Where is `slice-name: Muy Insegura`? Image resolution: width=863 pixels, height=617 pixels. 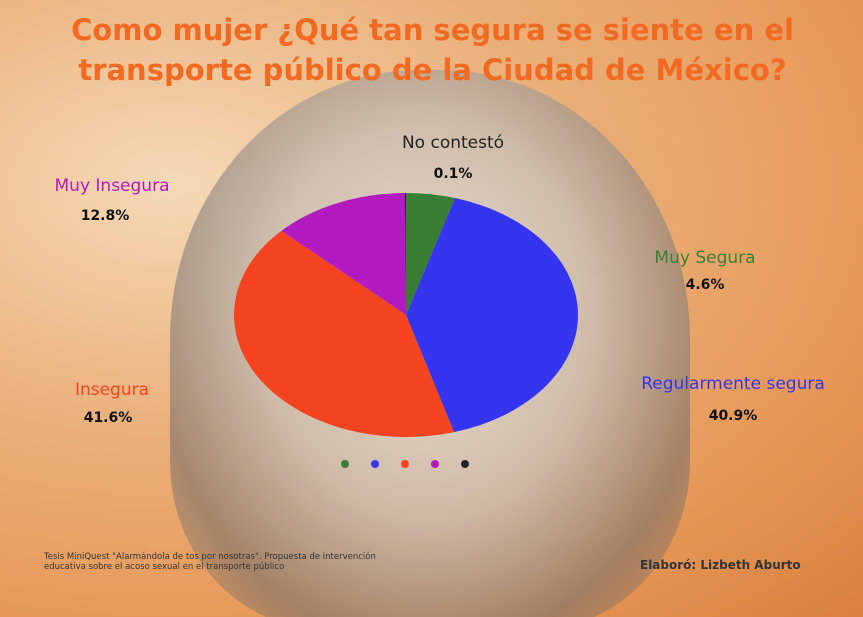 slice-name: Muy Insegura is located at coordinates (112, 186).